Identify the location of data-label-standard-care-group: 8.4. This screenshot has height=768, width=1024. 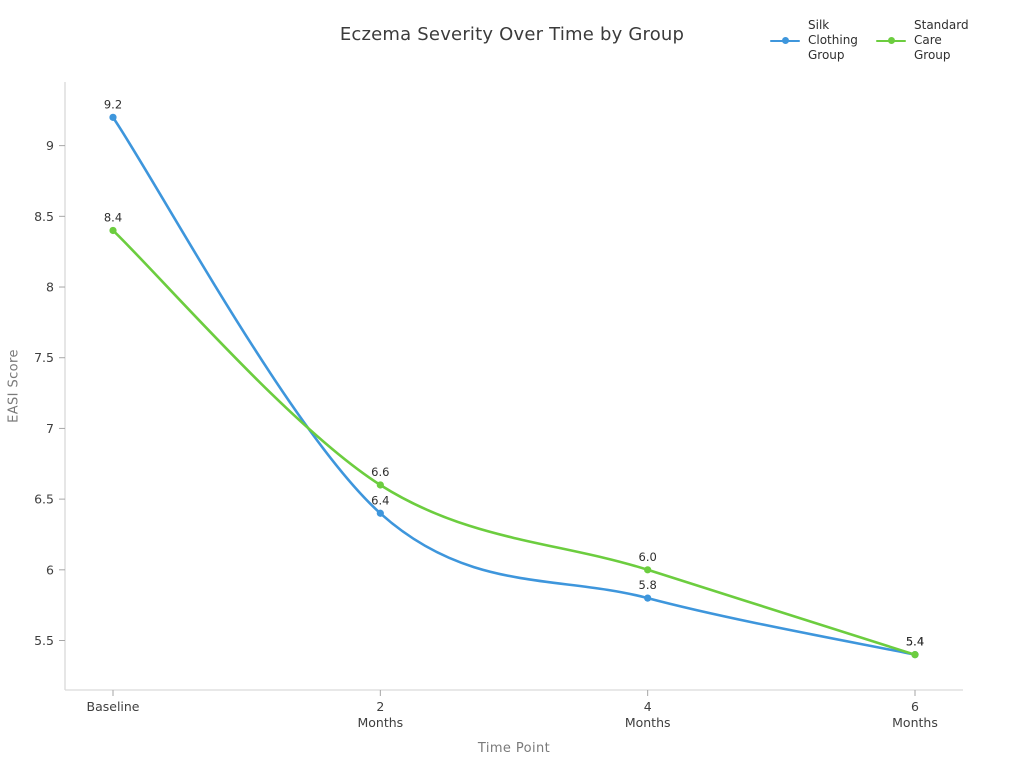
(113, 217).